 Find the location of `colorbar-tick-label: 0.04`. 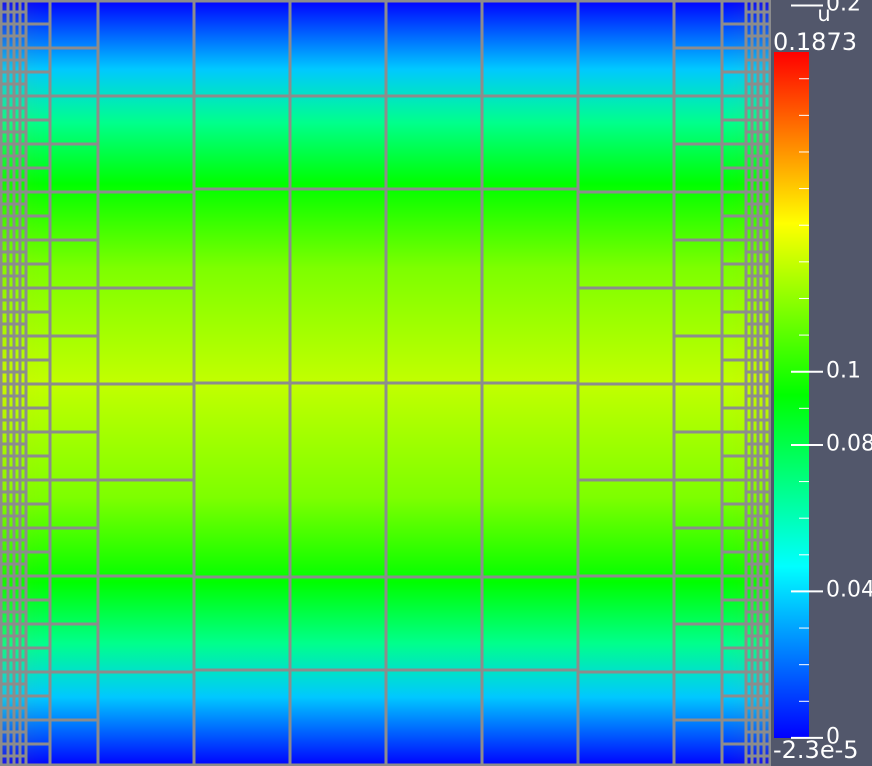

colorbar-tick-label: 0.04 is located at coordinates (849, 590).